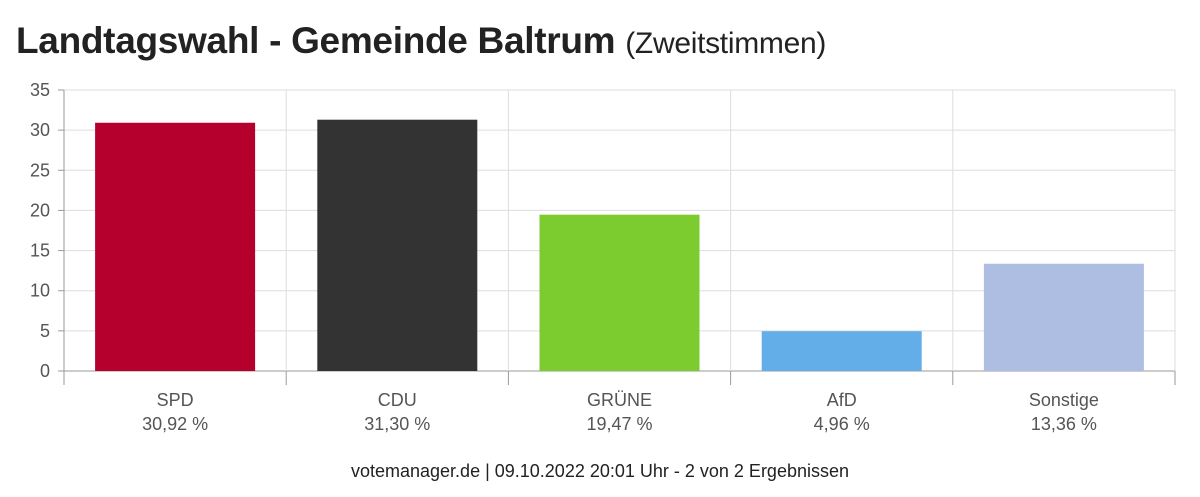 This screenshot has width=1200, height=497. What do you see at coordinates (40, 251) in the screenshot?
I see `y-tick-label-15: 15` at bounding box center [40, 251].